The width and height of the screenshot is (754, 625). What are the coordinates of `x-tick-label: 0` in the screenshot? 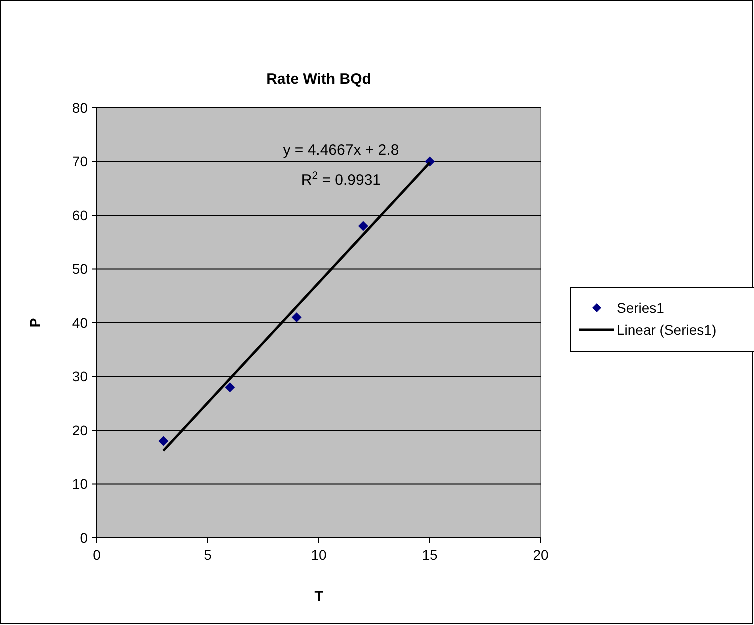 It's located at (97, 555).